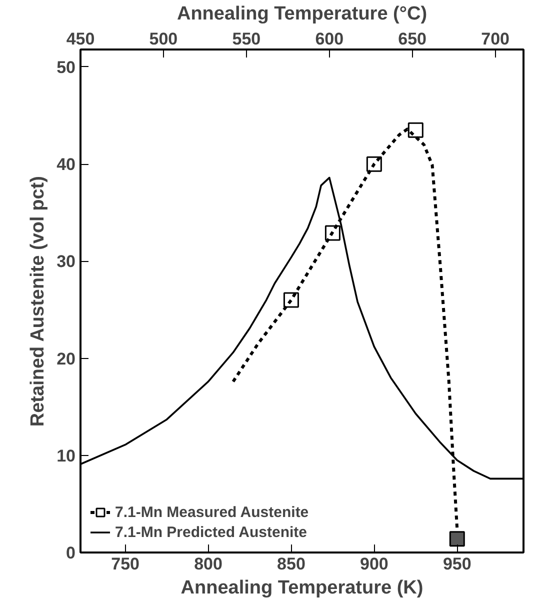  I want to click on x2-tick-label: 600, so click(329, 39).